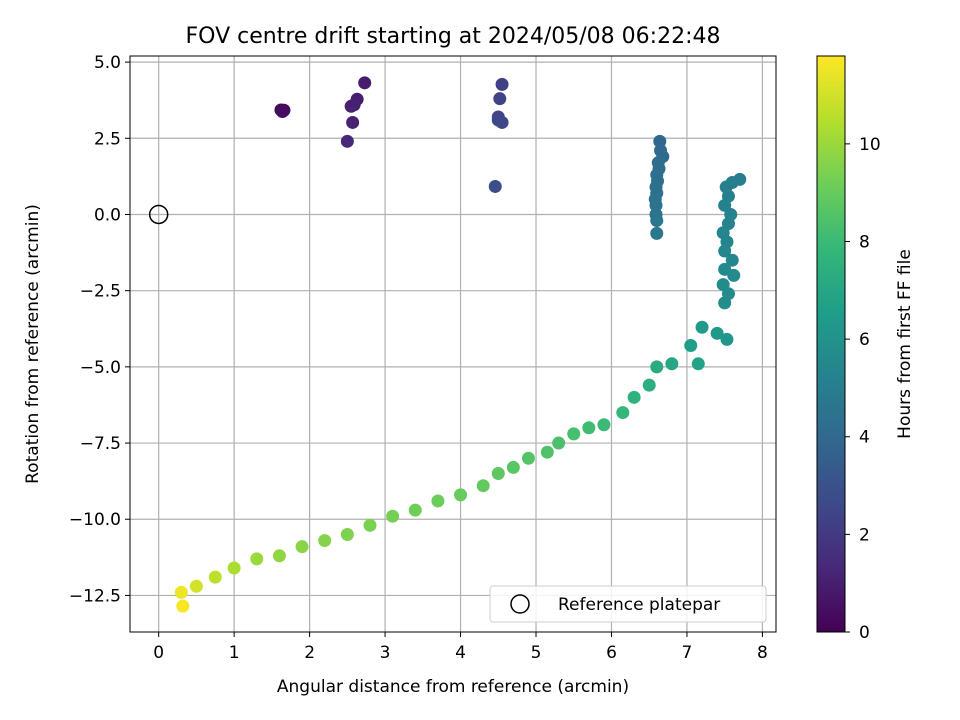 This screenshot has width=960, height=720. I want to click on legend: Reference platepar, so click(628, 604).